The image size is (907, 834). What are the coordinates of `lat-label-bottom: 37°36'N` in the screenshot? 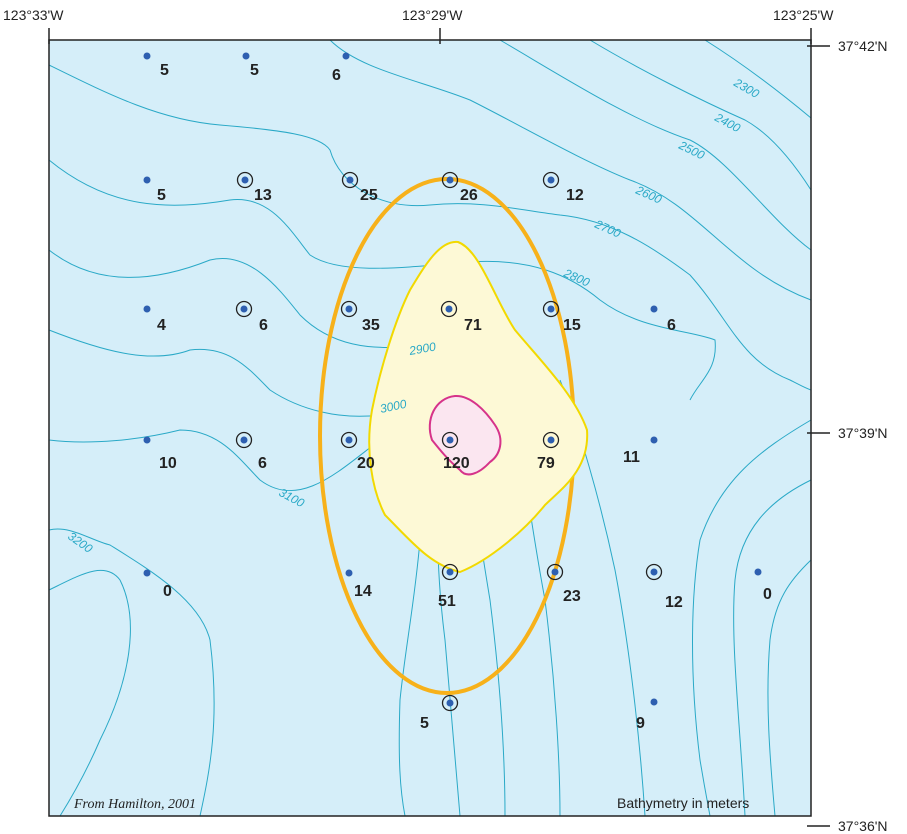 It's located at (863, 826).